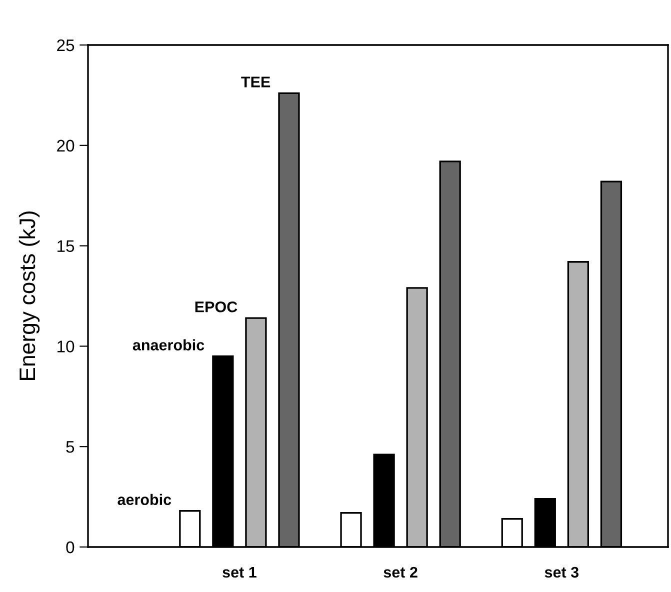 This screenshot has width=671, height=592. What do you see at coordinates (401, 572) in the screenshot?
I see `x-tick-label: set 2` at bounding box center [401, 572].